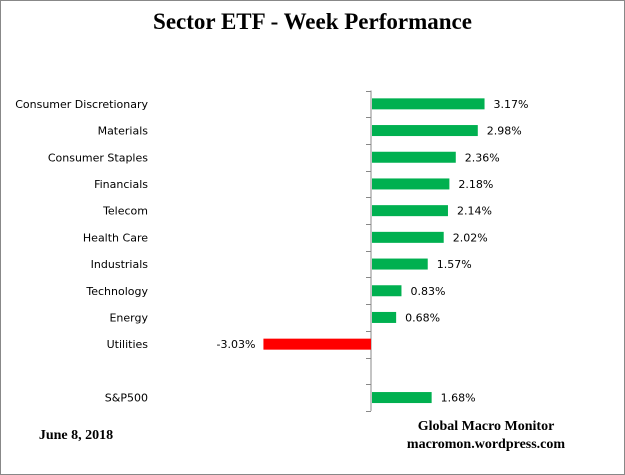  I want to click on category-label: Industrials, so click(120, 264).